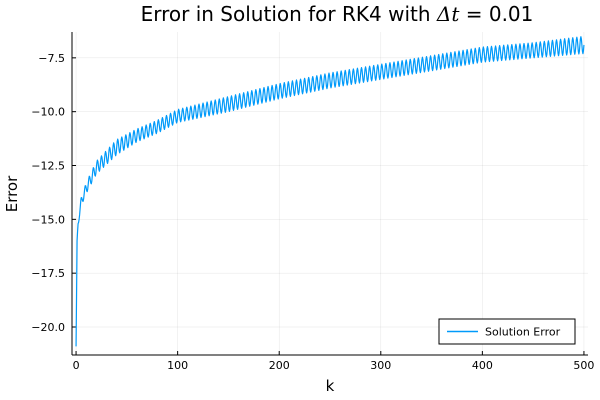  Describe the element at coordinates (48, 219) in the screenshot. I see `y-tick-label: −15.0` at that location.